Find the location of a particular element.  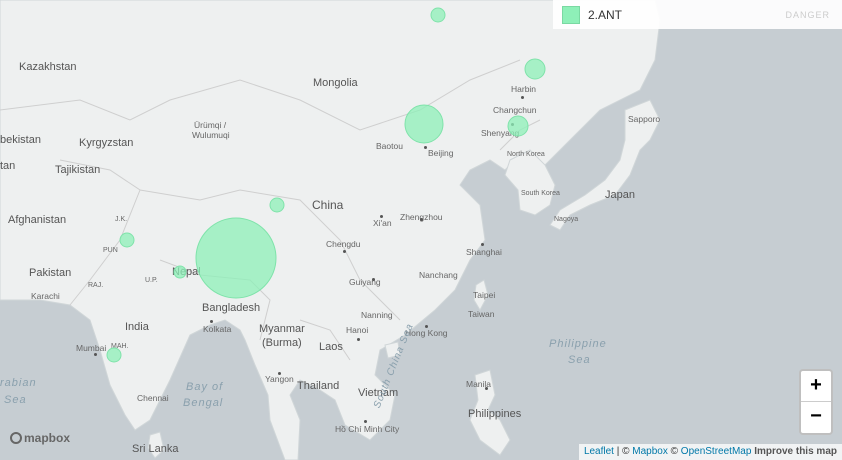

label-raj: RAJ. is located at coordinates (96, 285).